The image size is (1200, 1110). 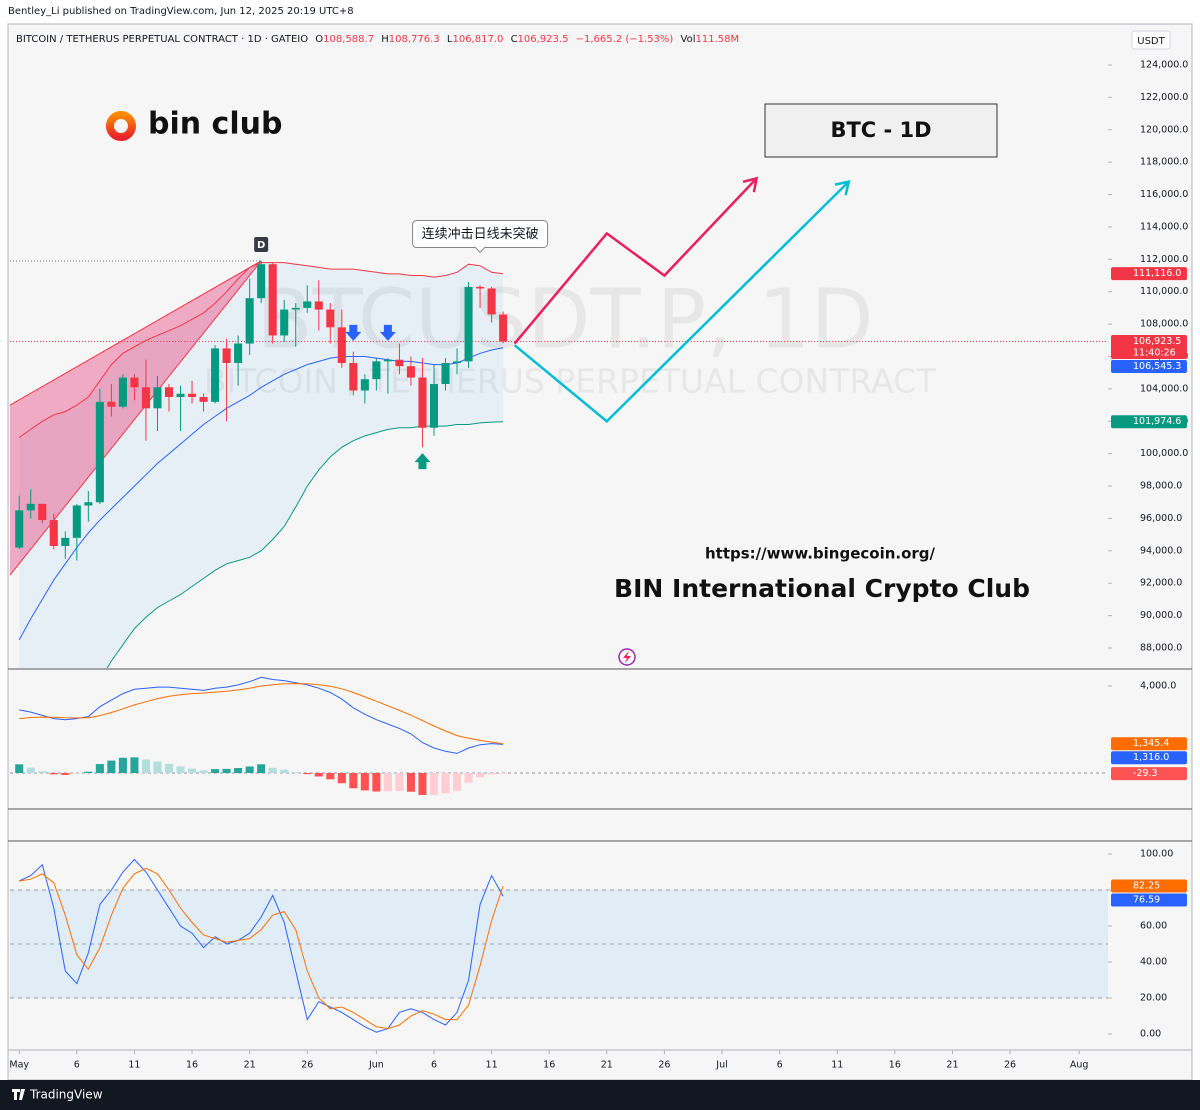 What do you see at coordinates (1157, 341) in the screenshot?
I see `price-badge-label: 106,923.5` at bounding box center [1157, 341].